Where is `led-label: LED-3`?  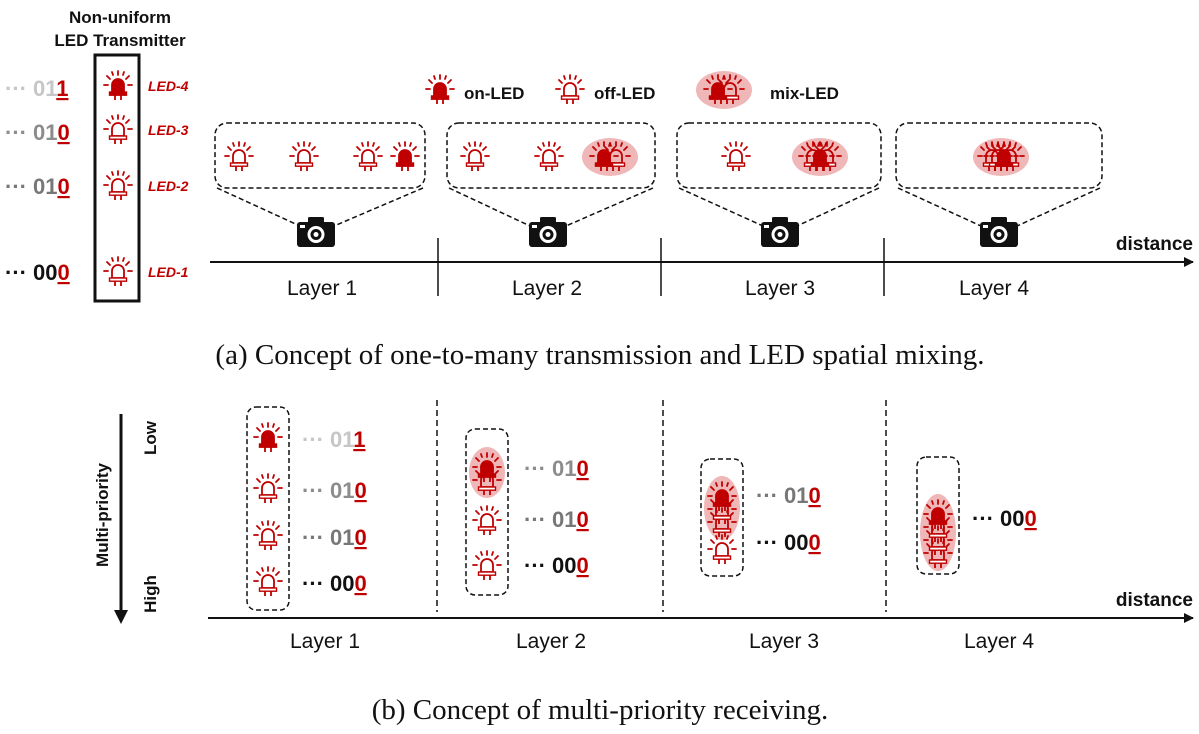 led-label: LED-3 is located at coordinates (168, 130).